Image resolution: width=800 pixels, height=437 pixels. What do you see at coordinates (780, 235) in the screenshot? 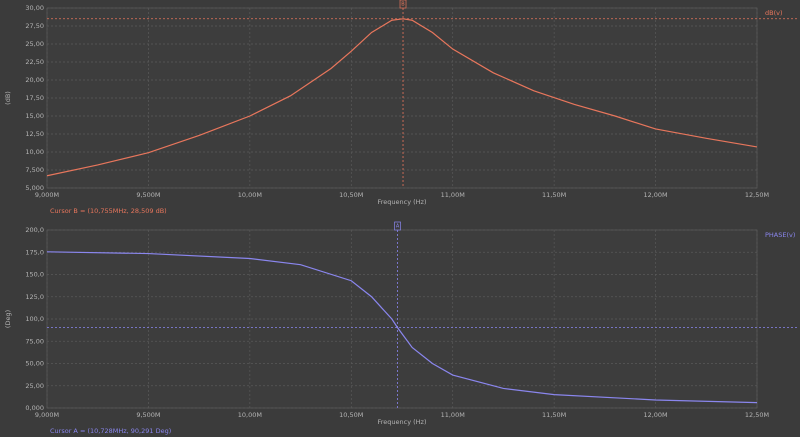
I see `legend-label: PHASE(v)` at bounding box center [780, 235].